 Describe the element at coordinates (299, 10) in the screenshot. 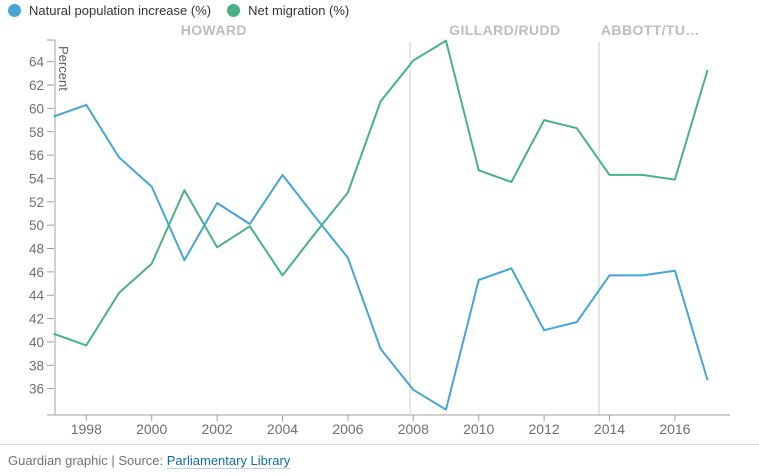

I see `legend-label-net-migration: Net migration (%)` at that location.